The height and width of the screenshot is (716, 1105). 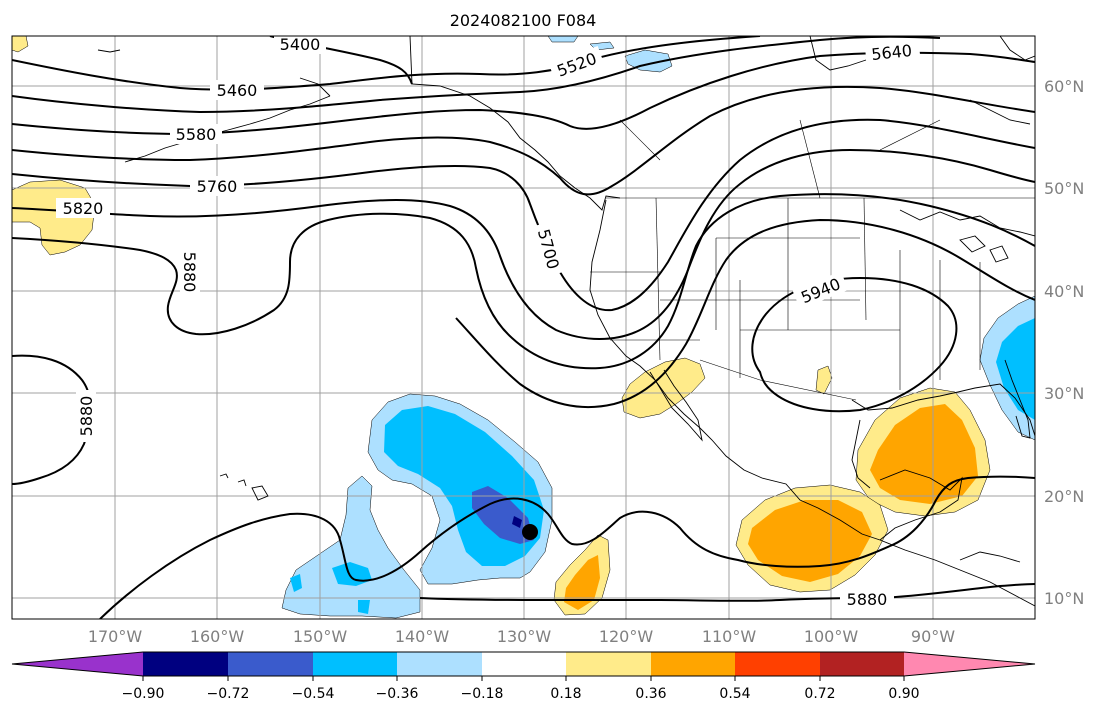 I want to click on contour-label: 5760, so click(x=217, y=186).